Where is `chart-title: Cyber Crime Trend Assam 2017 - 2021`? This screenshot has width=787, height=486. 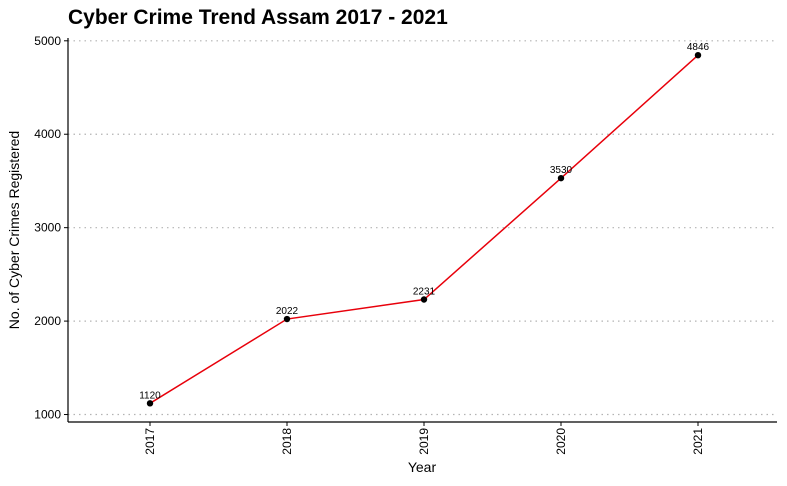 chart-title: Cyber Crime Trend Assam 2017 - 2021 is located at coordinates (258, 17).